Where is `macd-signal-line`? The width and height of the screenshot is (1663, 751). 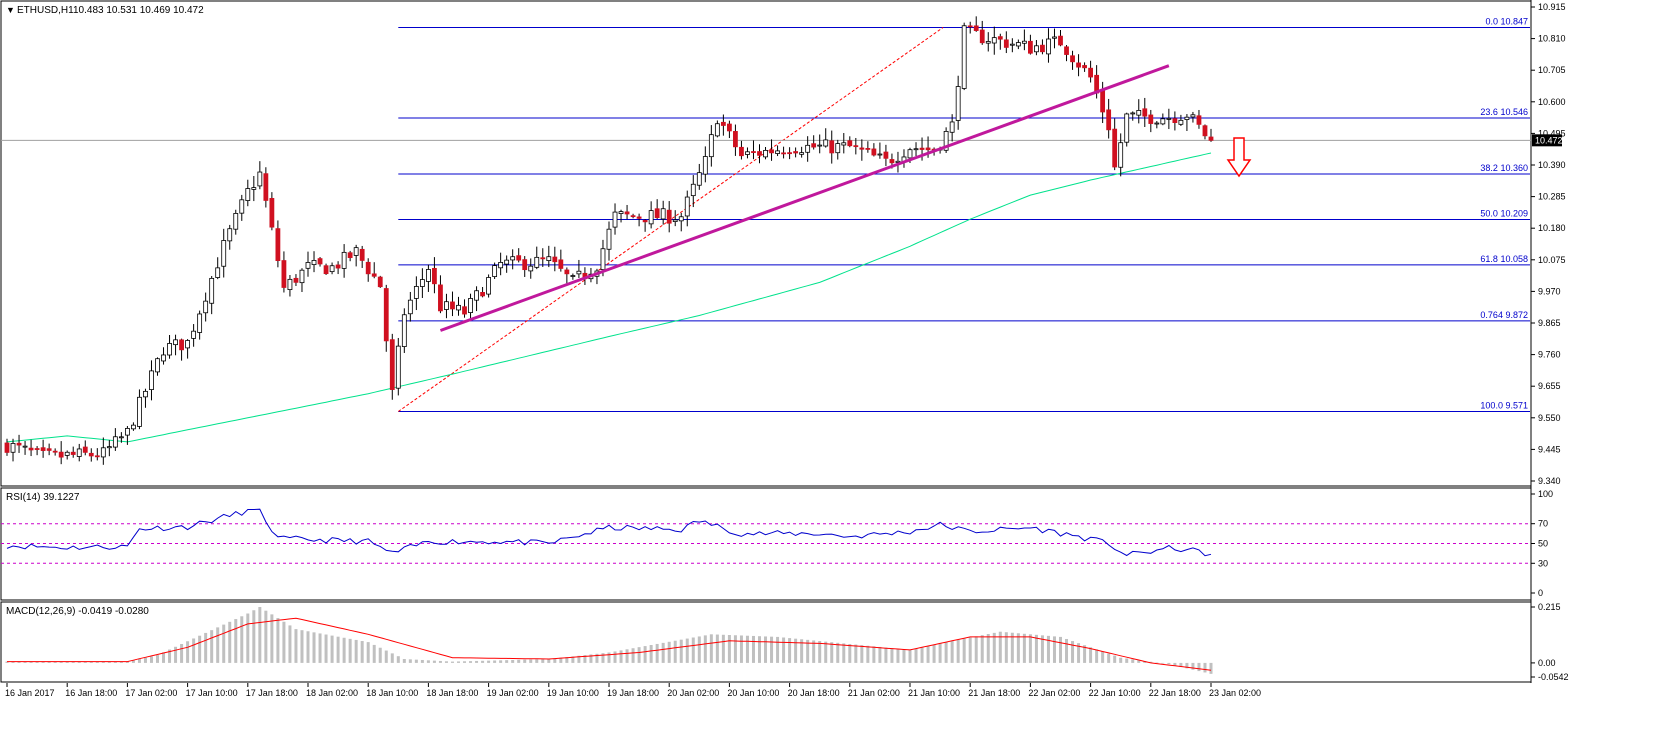 macd-signal-line is located at coordinates (609, 644).